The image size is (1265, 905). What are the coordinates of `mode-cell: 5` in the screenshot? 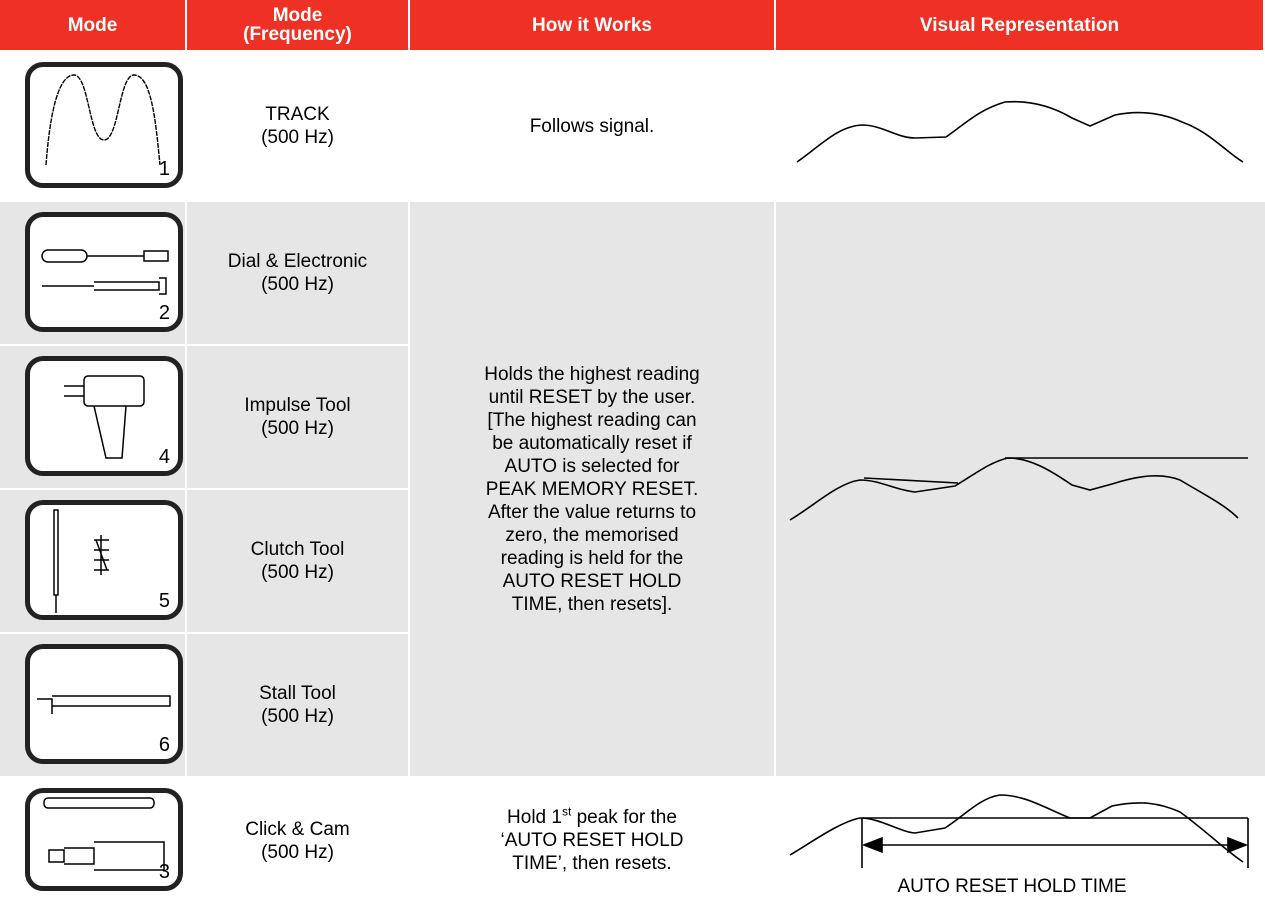 It's located at (92, 561).